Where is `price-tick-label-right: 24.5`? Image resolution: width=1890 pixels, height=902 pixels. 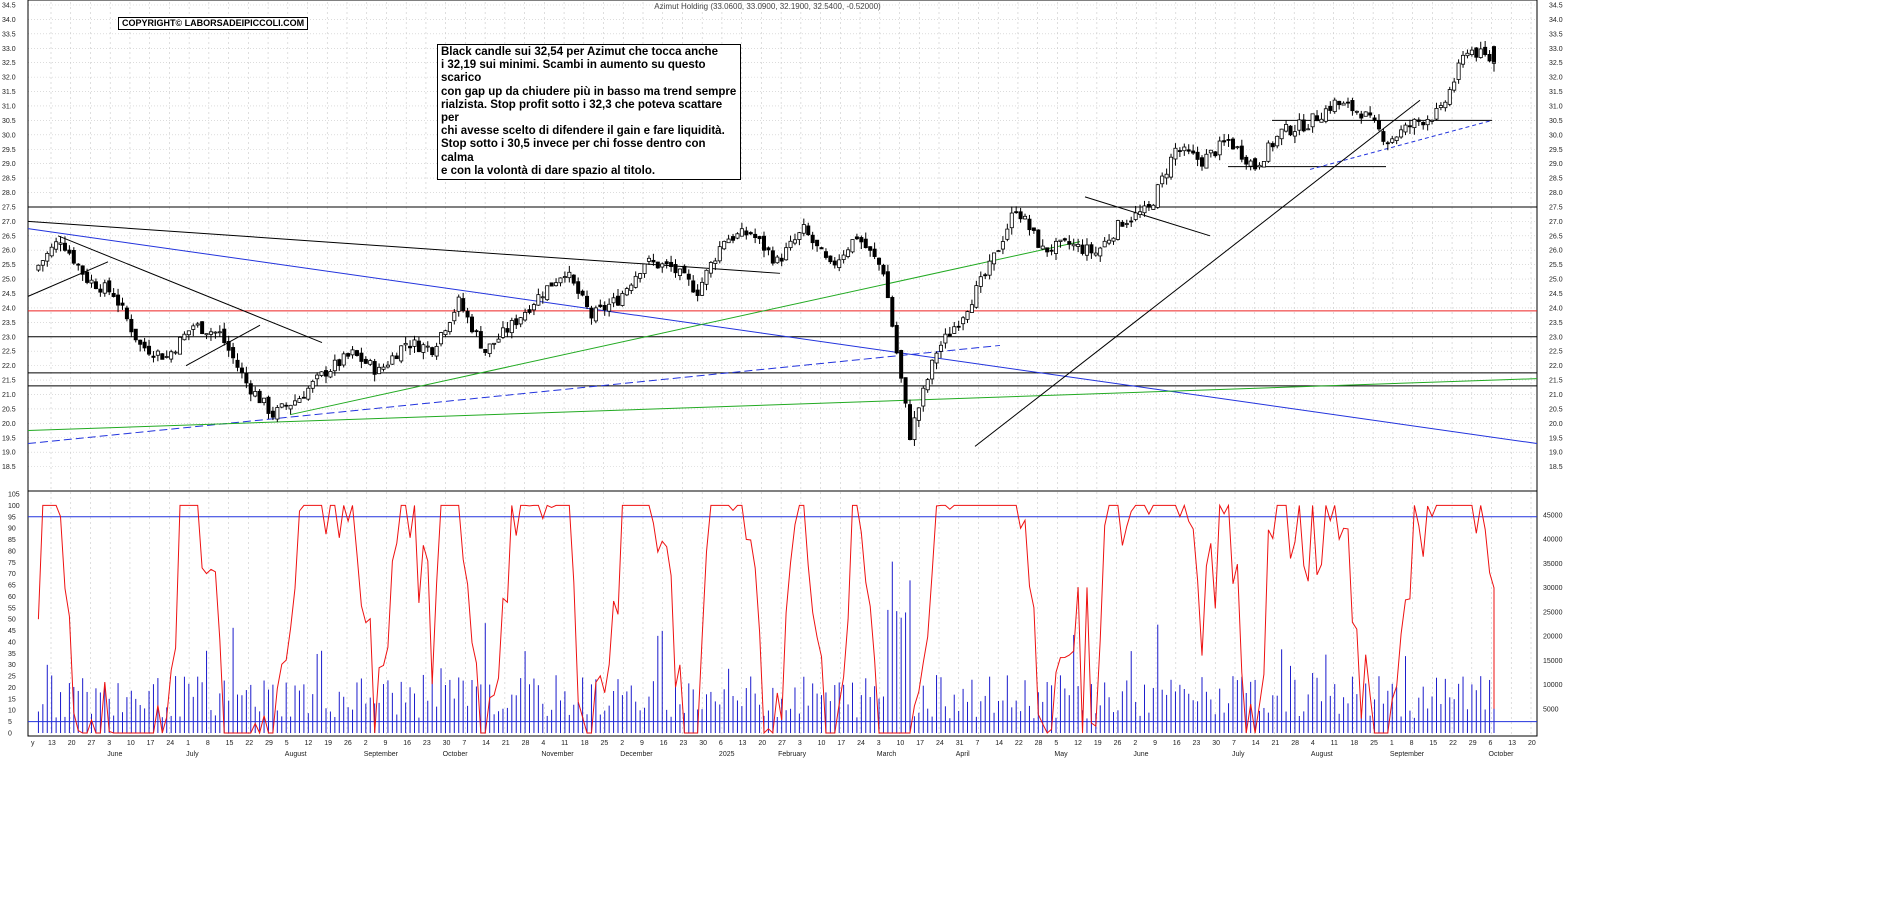 price-tick-label-right: 24.5 is located at coordinates (1556, 294).